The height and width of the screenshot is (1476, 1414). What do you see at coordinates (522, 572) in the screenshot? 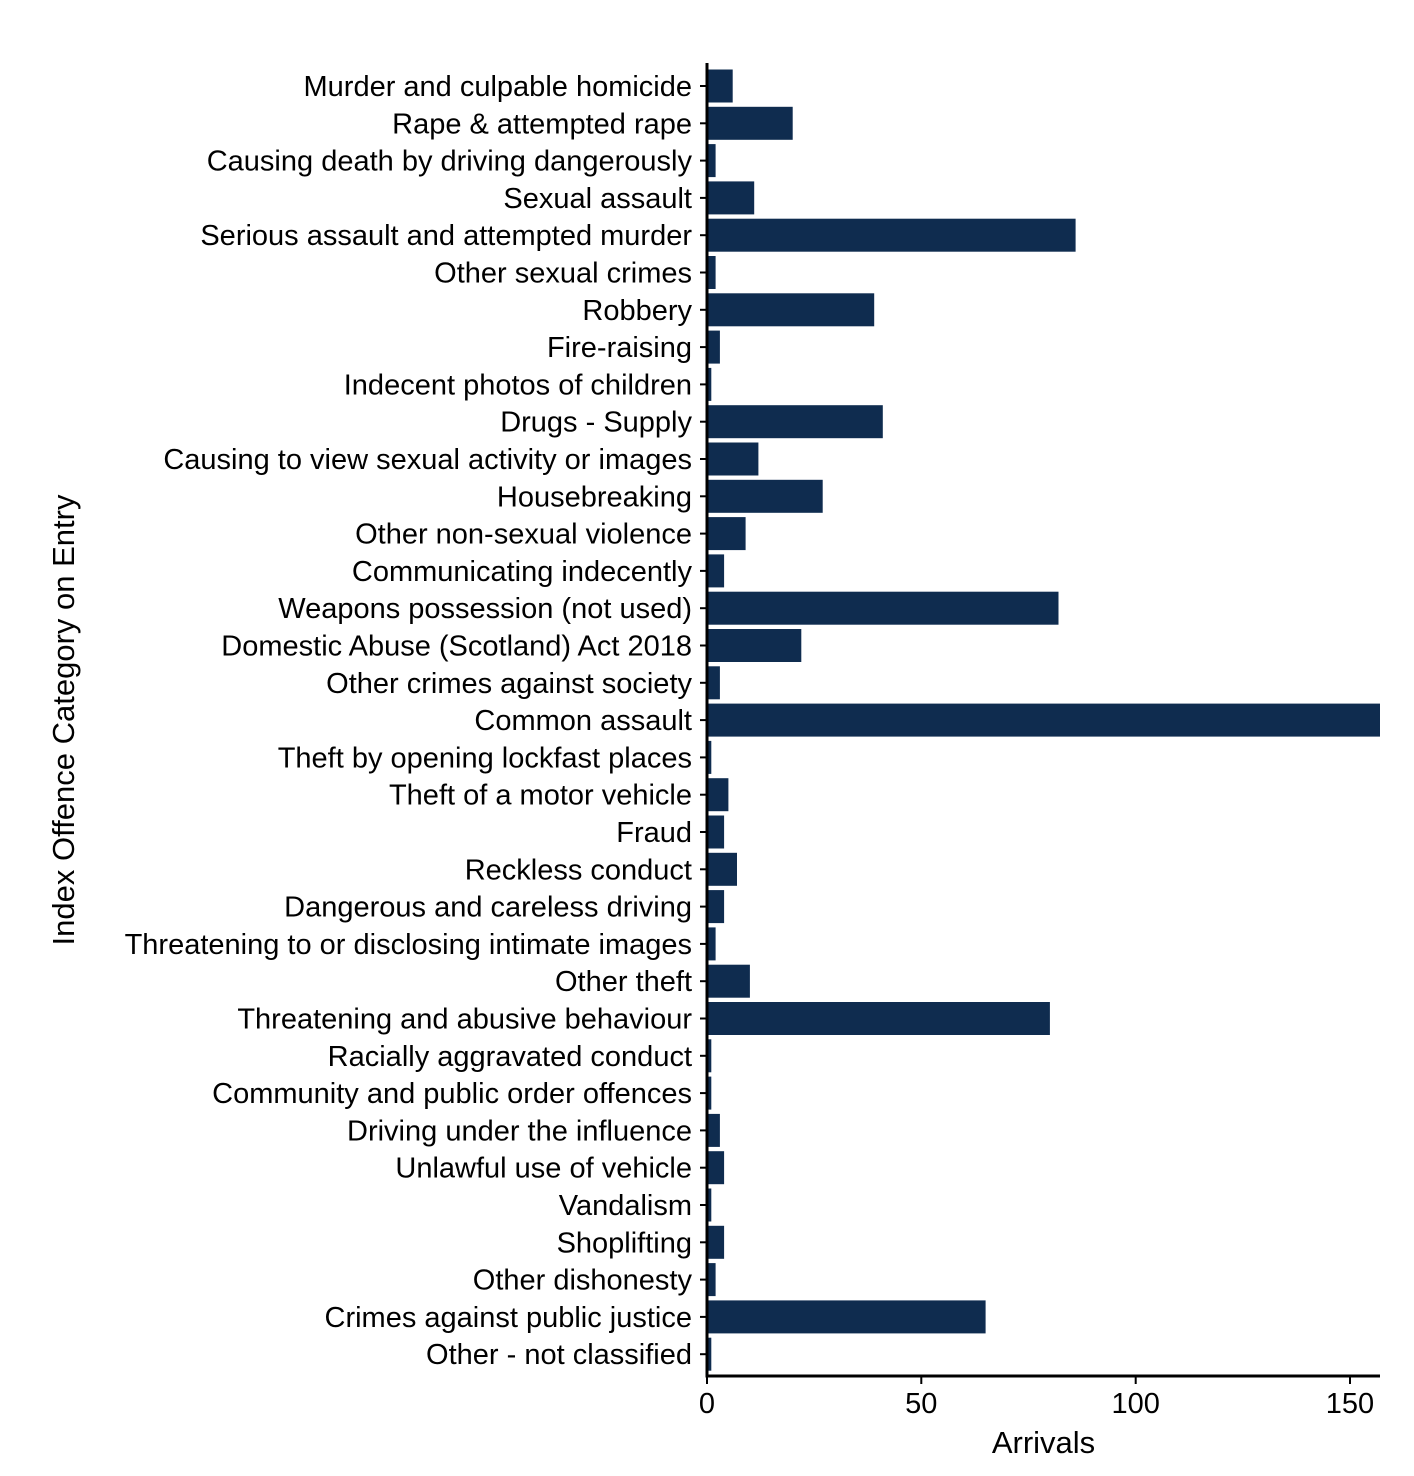
I see `y-tick-label: Communicating indecently` at bounding box center [522, 572].